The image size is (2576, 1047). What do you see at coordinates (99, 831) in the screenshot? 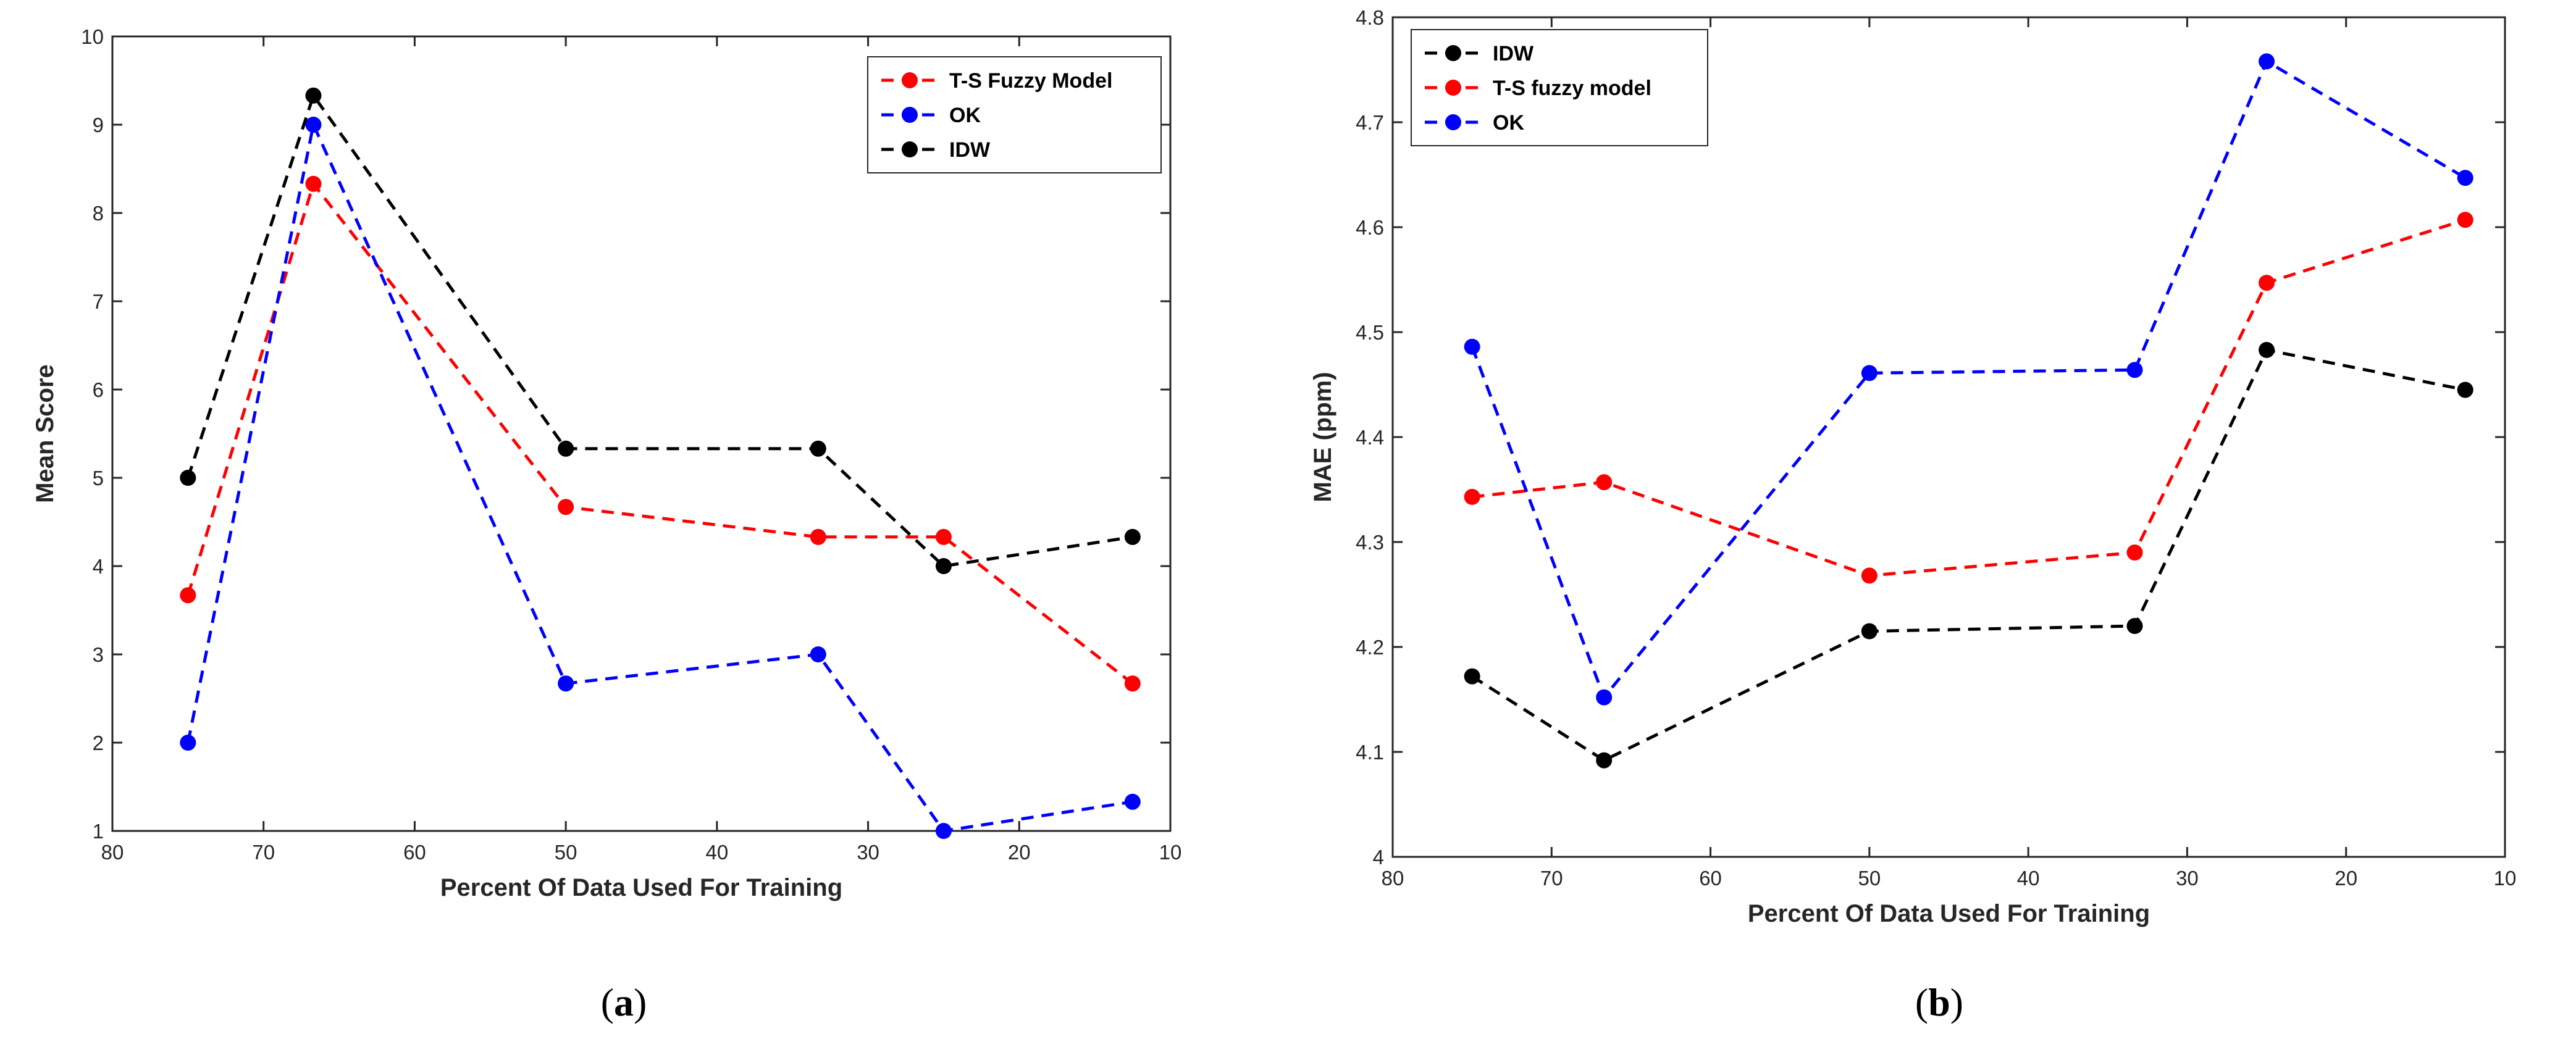
I see `y-tick-label: 1` at bounding box center [99, 831].